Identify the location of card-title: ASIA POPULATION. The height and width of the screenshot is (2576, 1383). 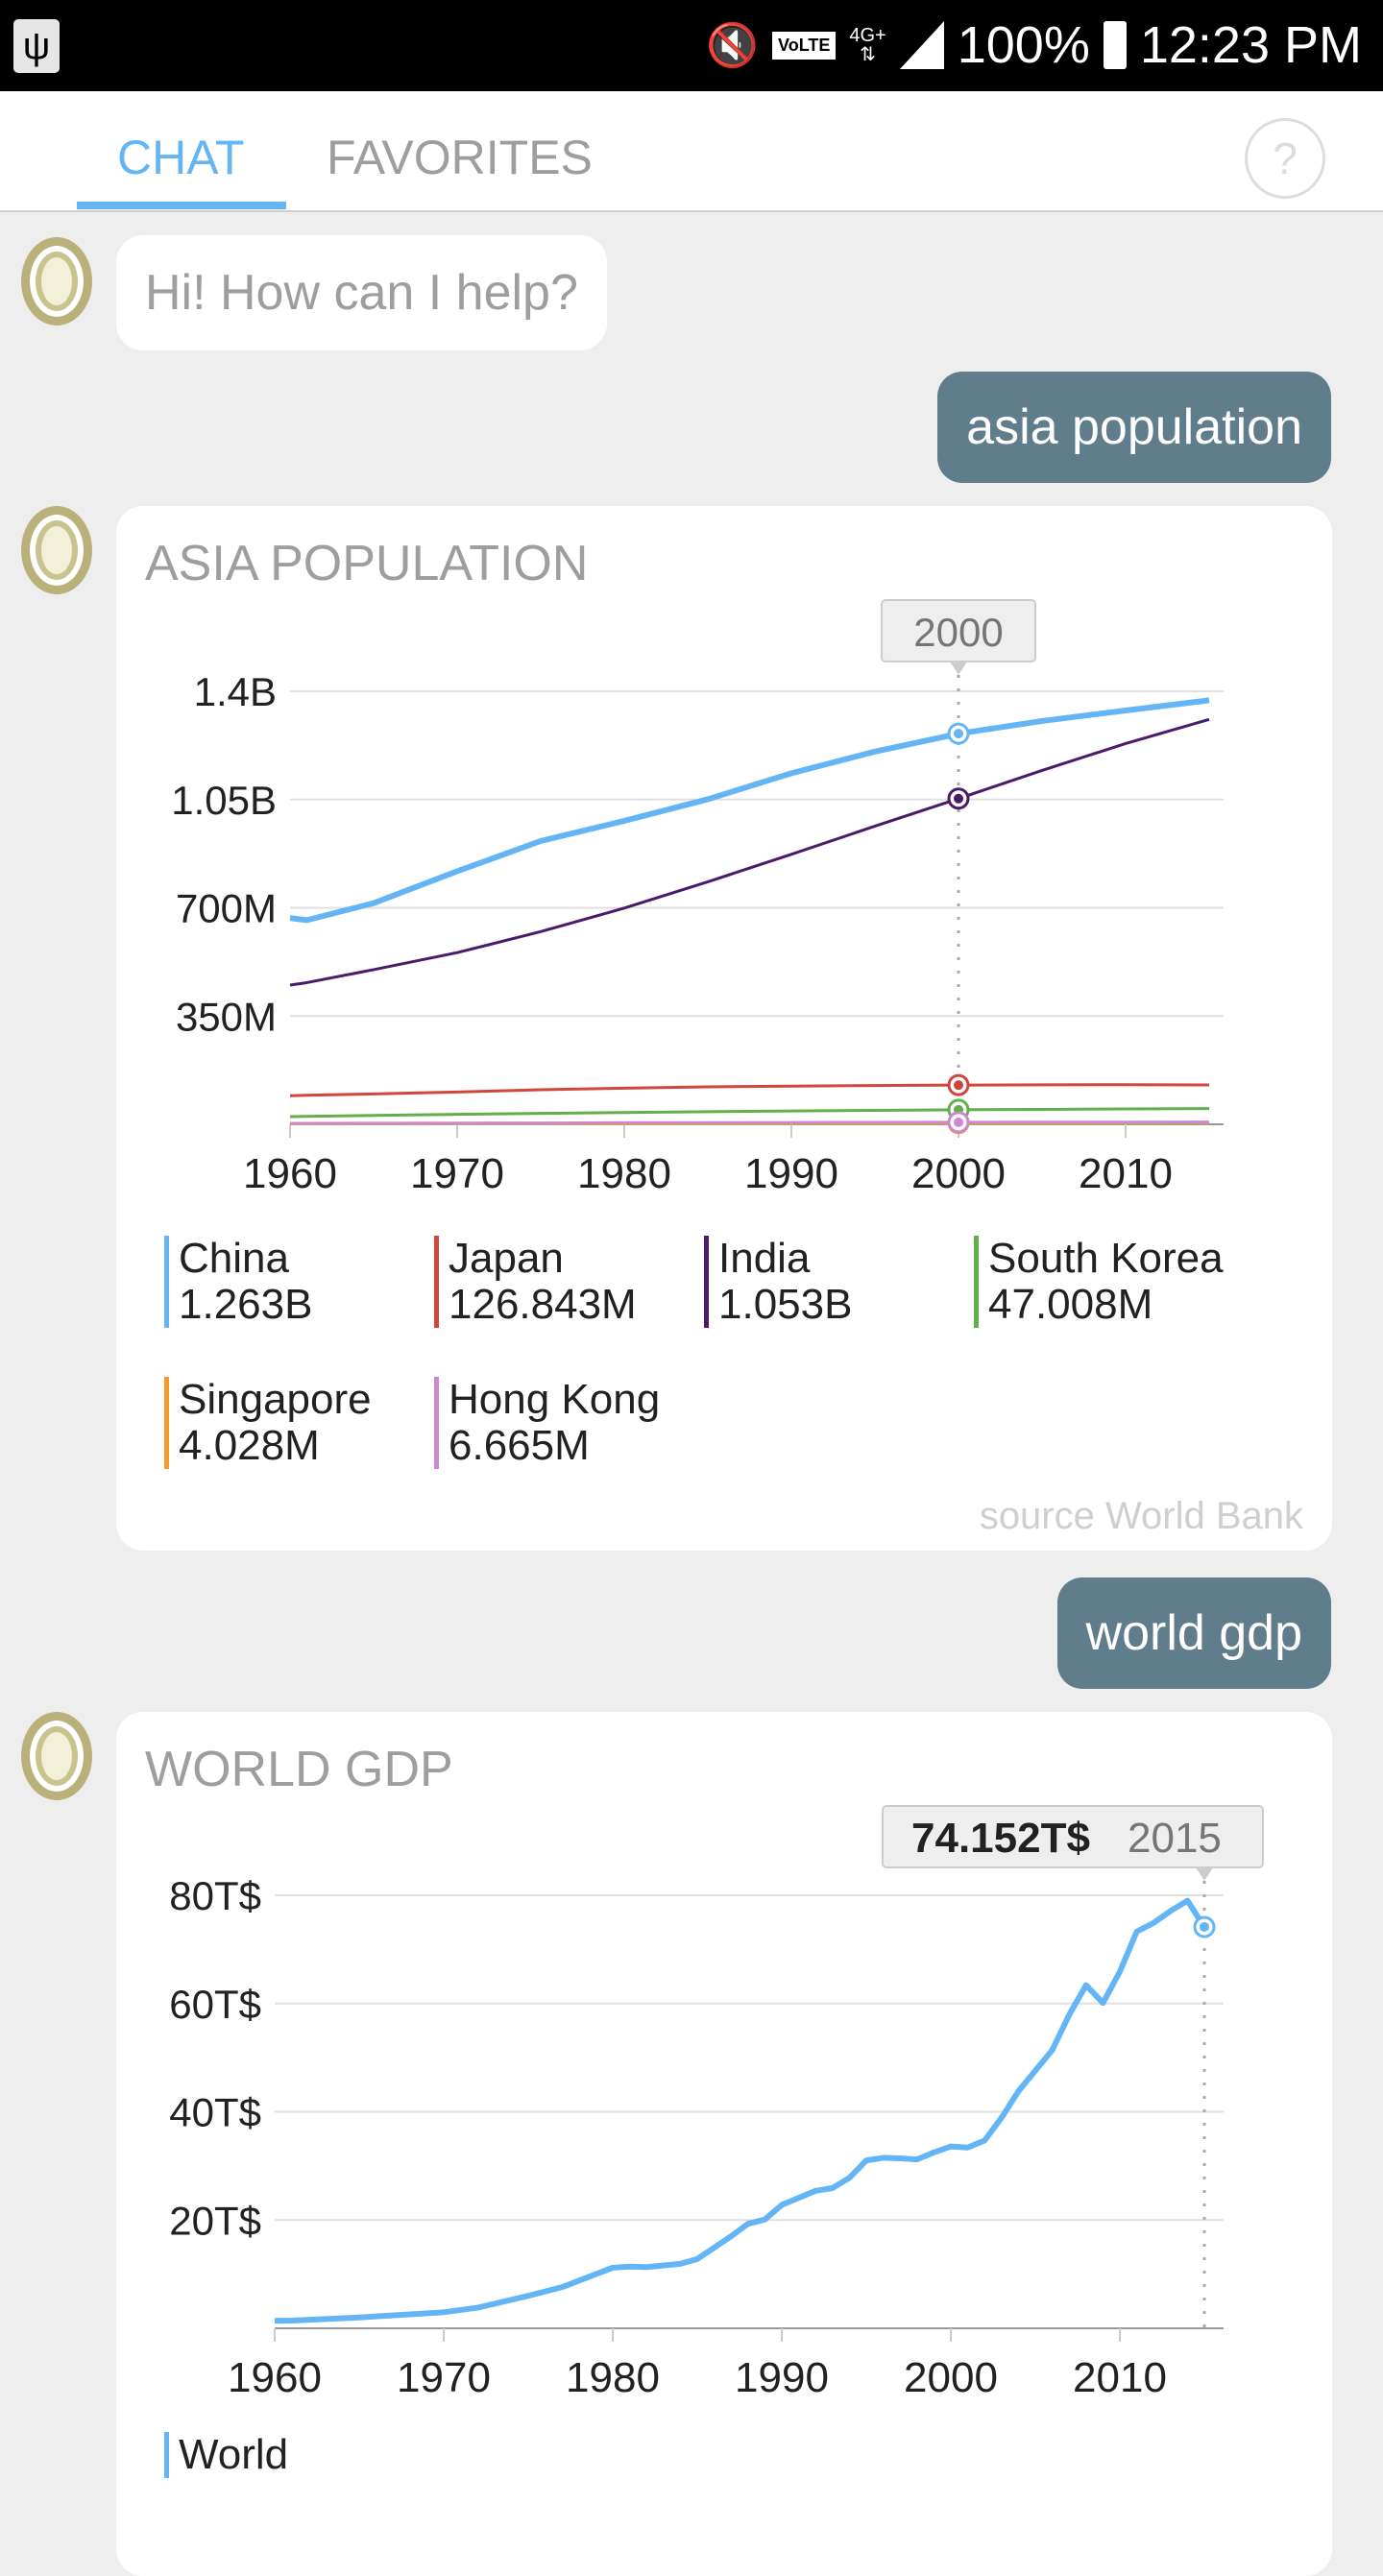
(367, 563).